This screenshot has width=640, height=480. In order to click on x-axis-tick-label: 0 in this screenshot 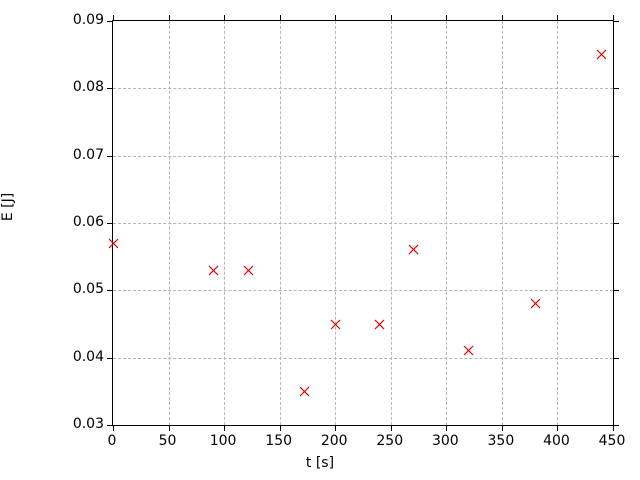, I will do `click(112, 441)`.